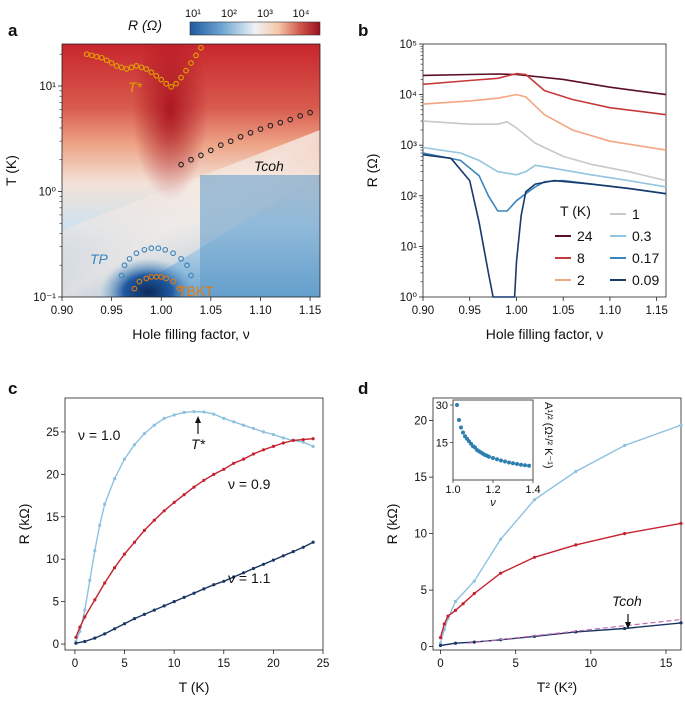  I want to click on annotation-tcoh: Tcoh, so click(269, 166).